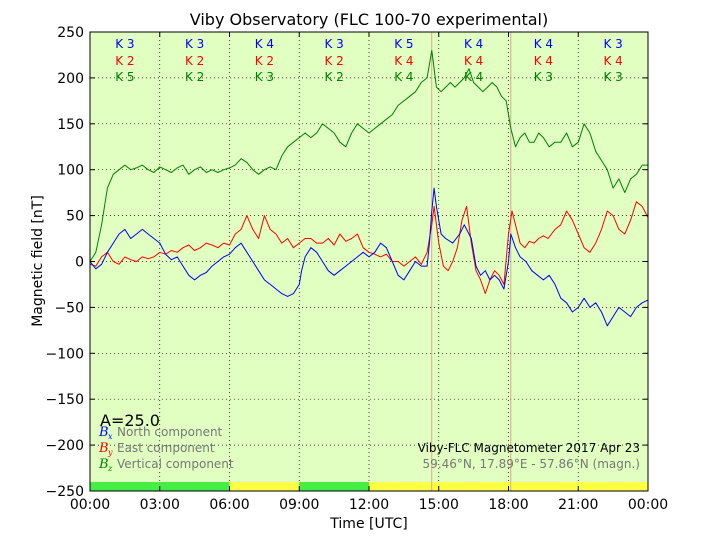 The image size is (720, 540). I want to click on y-tick-label: −250, so click(65, 492).